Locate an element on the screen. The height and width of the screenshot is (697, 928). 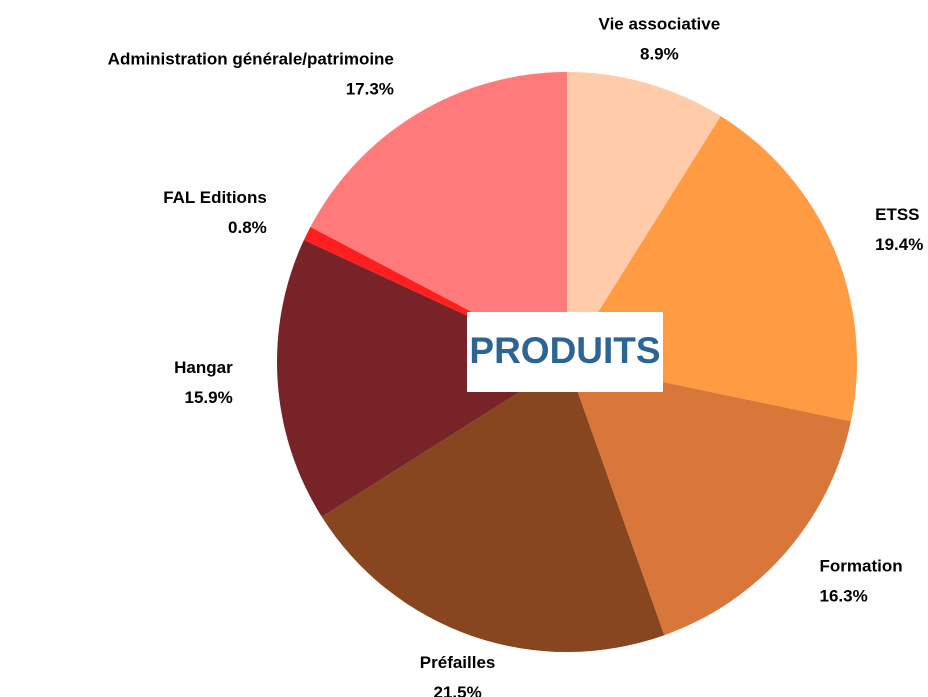
slice-value: 16.3% is located at coordinates (843, 596).